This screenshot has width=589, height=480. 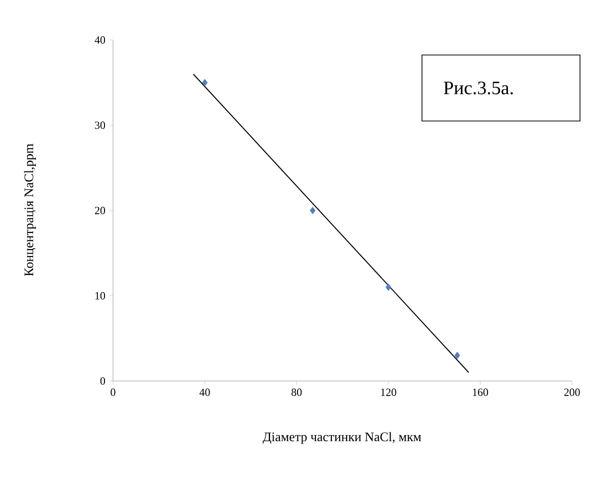 I want to click on annotation: Рис.3.5а., so click(x=478, y=88).